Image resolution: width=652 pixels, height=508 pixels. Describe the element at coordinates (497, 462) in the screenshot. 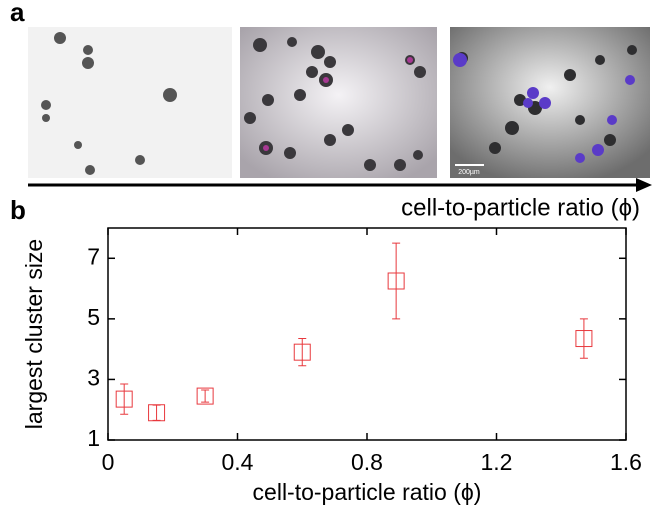

I see `x-tick-label: 1.2` at that location.